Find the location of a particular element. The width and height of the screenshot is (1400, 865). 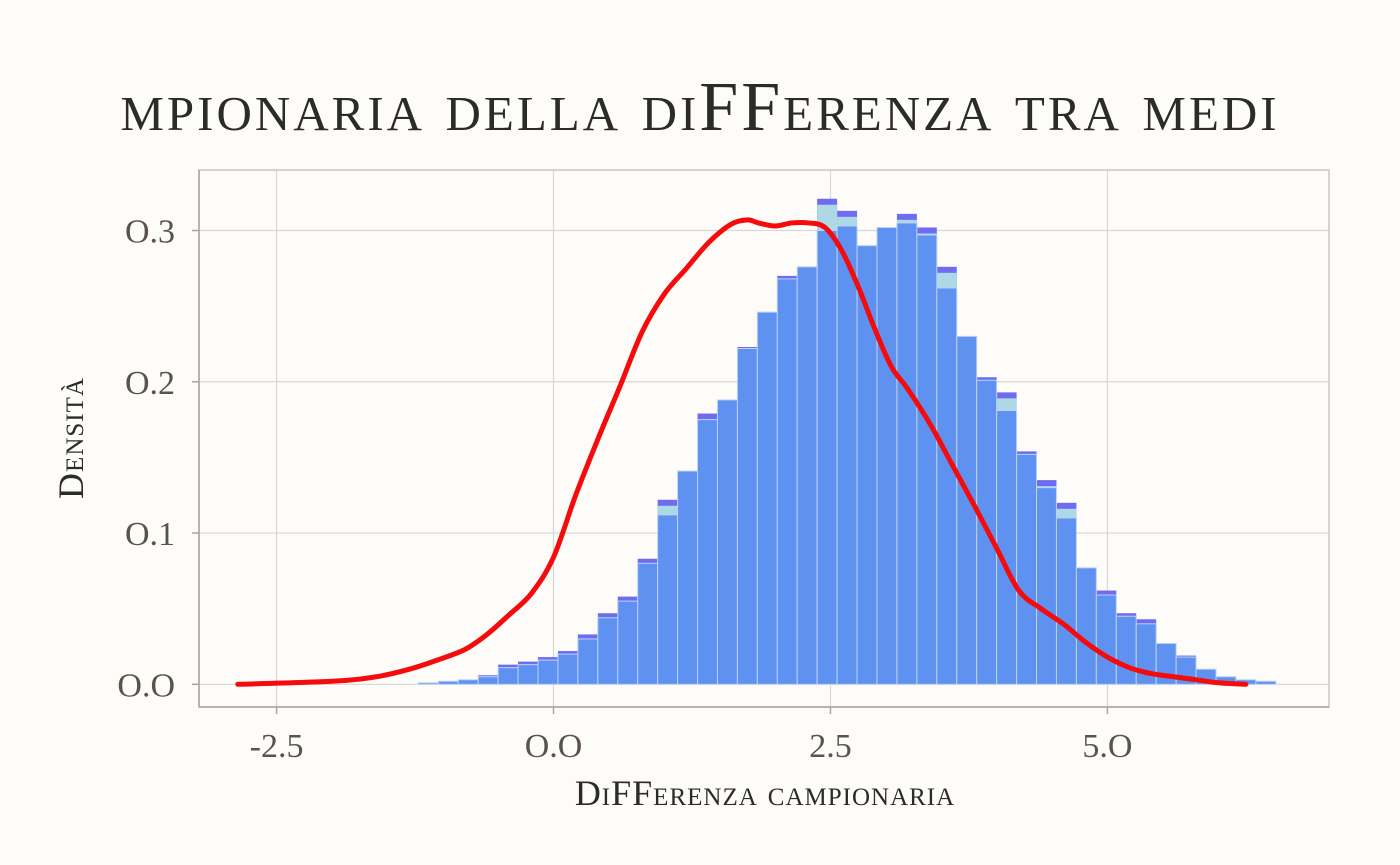

x-axis-label: DiFFerenza campionaria is located at coordinates (765, 793).